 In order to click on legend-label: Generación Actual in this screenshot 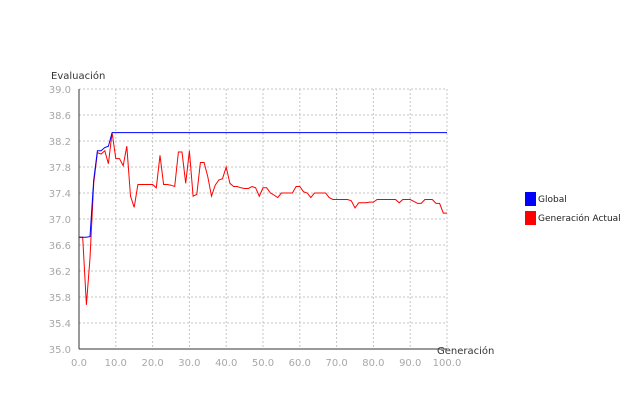, I will do `click(579, 218)`.